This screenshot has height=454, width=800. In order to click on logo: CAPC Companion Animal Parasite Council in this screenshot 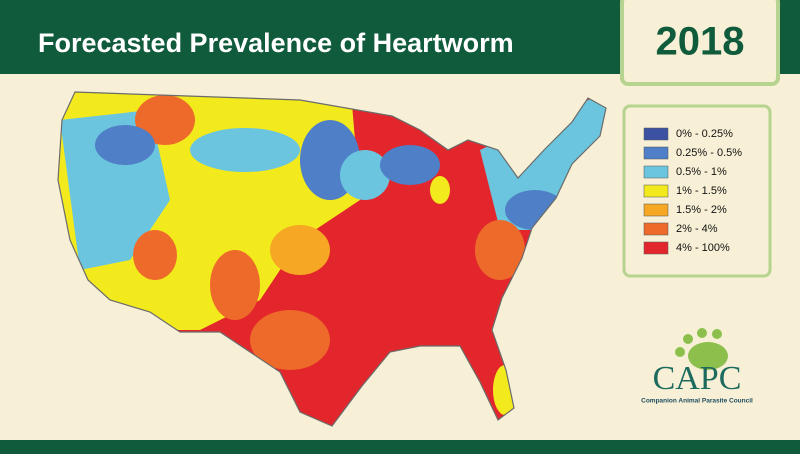, I will do `click(697, 366)`.